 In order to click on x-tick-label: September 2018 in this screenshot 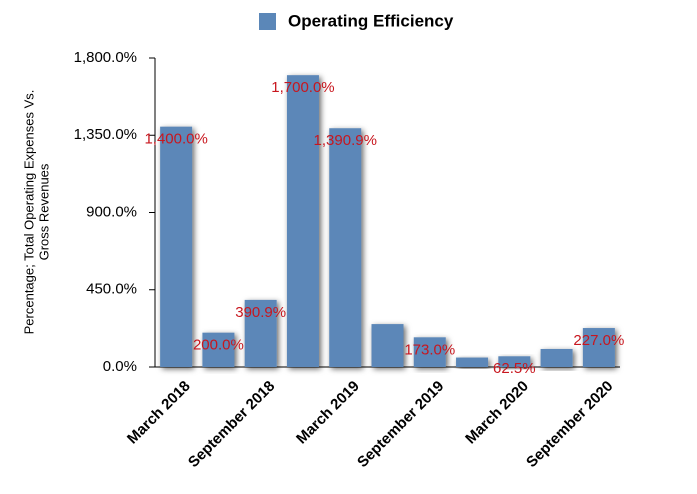, I will do `click(231, 424)`.